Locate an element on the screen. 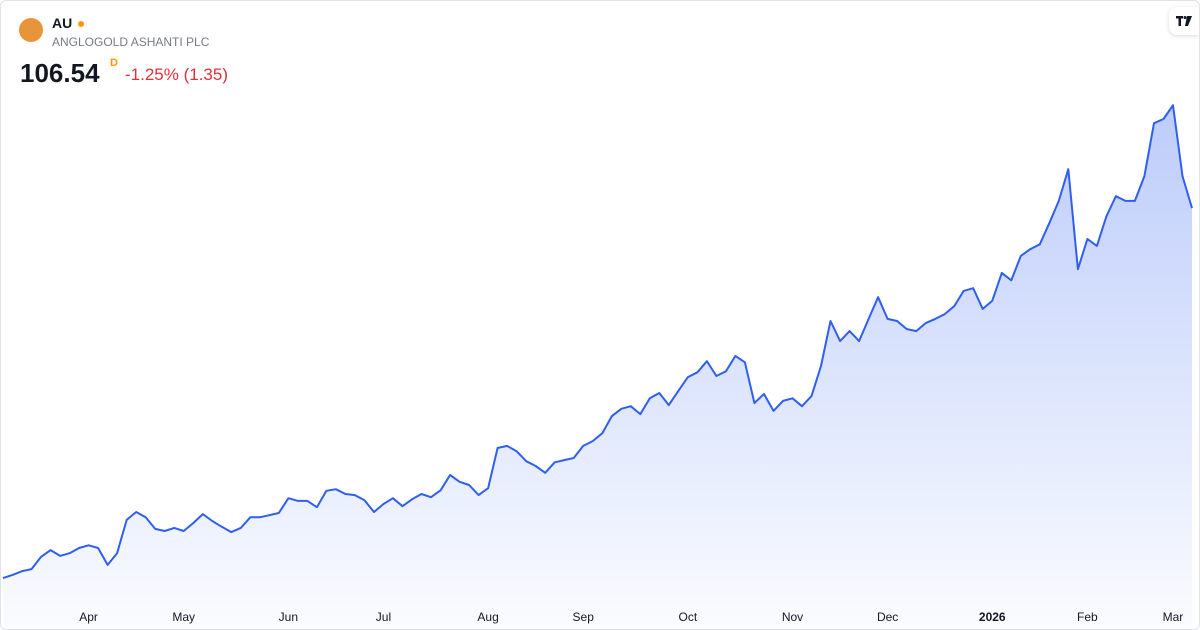 Image resolution: width=1200 pixels, height=630 pixels. company-logo is located at coordinates (31, 30).